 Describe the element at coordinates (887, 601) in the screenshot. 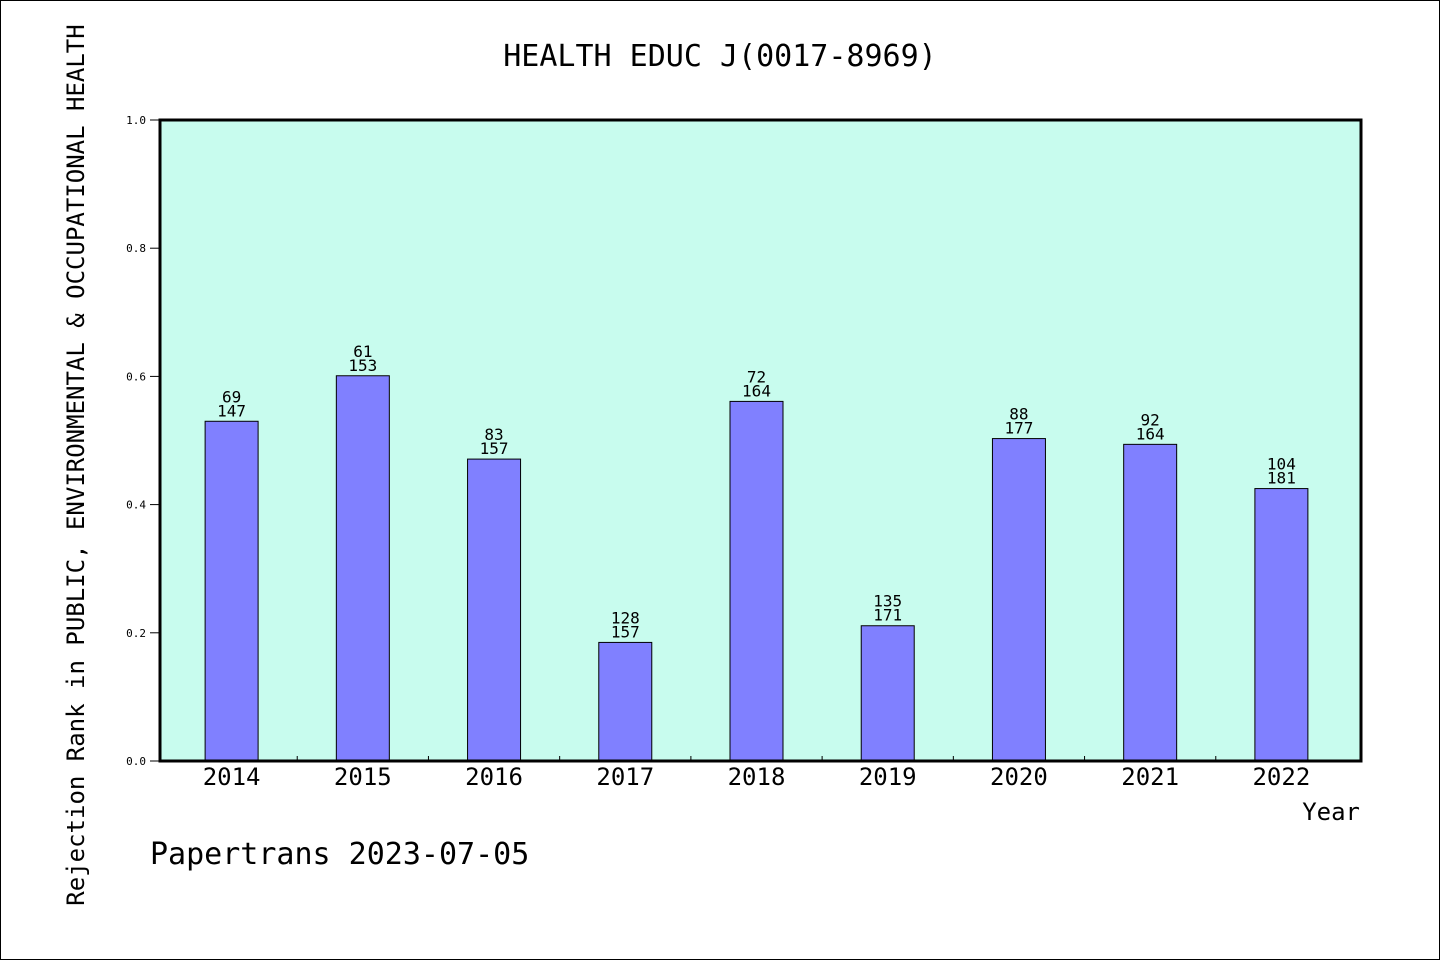

I see `data-label-rank: 135` at that location.